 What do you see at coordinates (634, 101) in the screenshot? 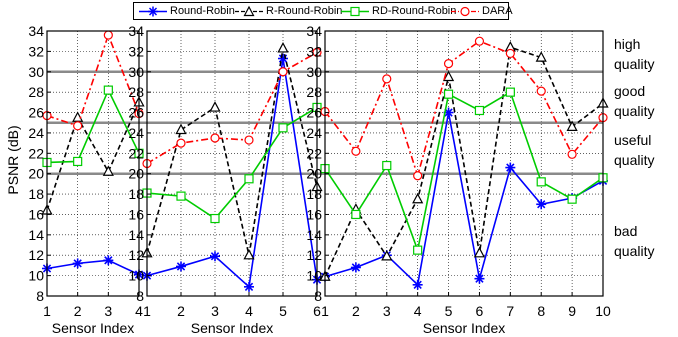
I see `quality-label-good: good quality` at bounding box center [634, 101].